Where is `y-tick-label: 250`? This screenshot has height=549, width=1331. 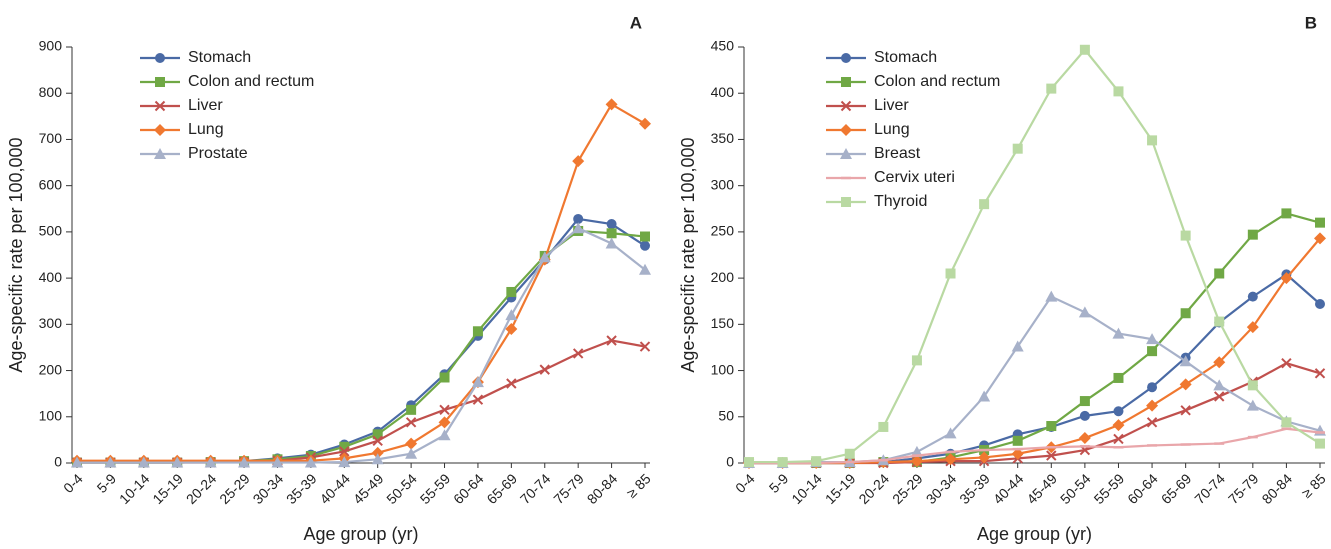
y-tick-label: 250 is located at coordinates (723, 231).